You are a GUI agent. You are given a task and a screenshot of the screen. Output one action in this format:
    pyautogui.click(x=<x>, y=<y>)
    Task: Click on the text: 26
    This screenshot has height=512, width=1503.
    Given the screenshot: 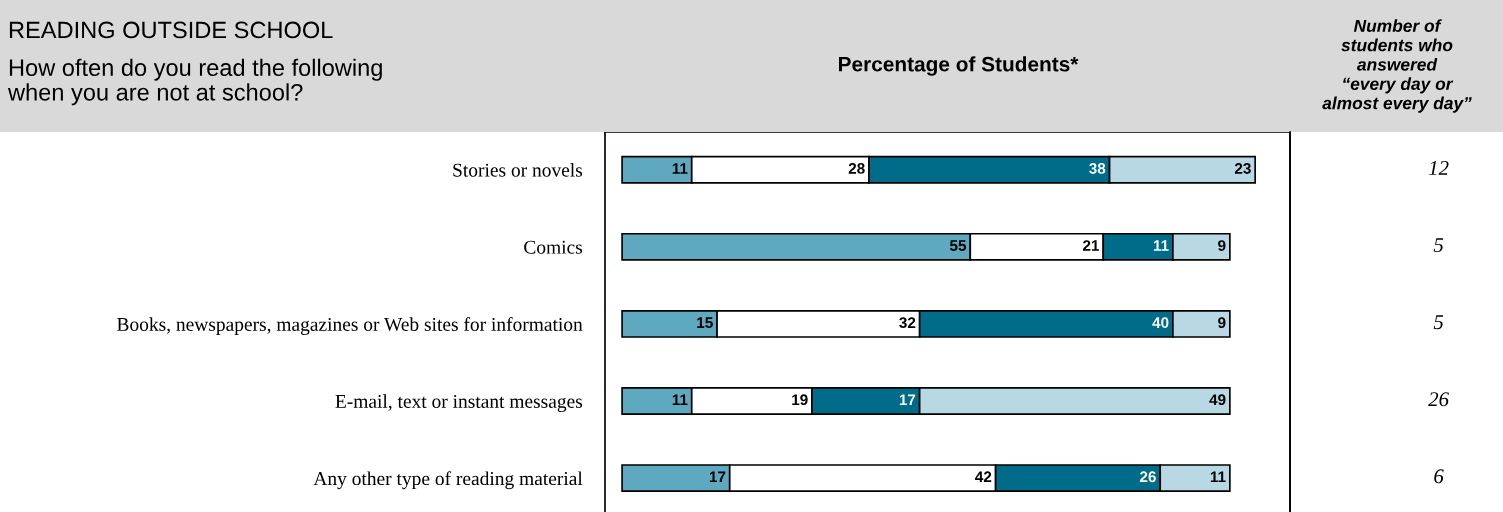 What is the action you would take?
    pyautogui.click(x=1438, y=399)
    